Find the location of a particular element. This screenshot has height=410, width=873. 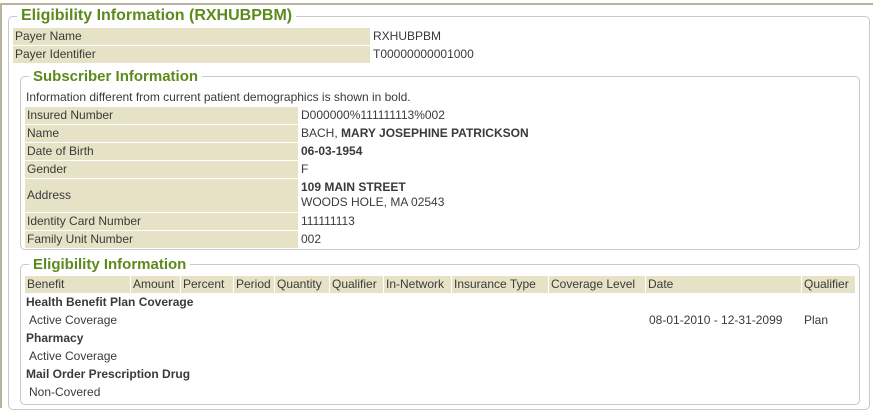

name-value: BACH, MARY JOSEPHINE PATRICKSON is located at coordinates (413, 133).